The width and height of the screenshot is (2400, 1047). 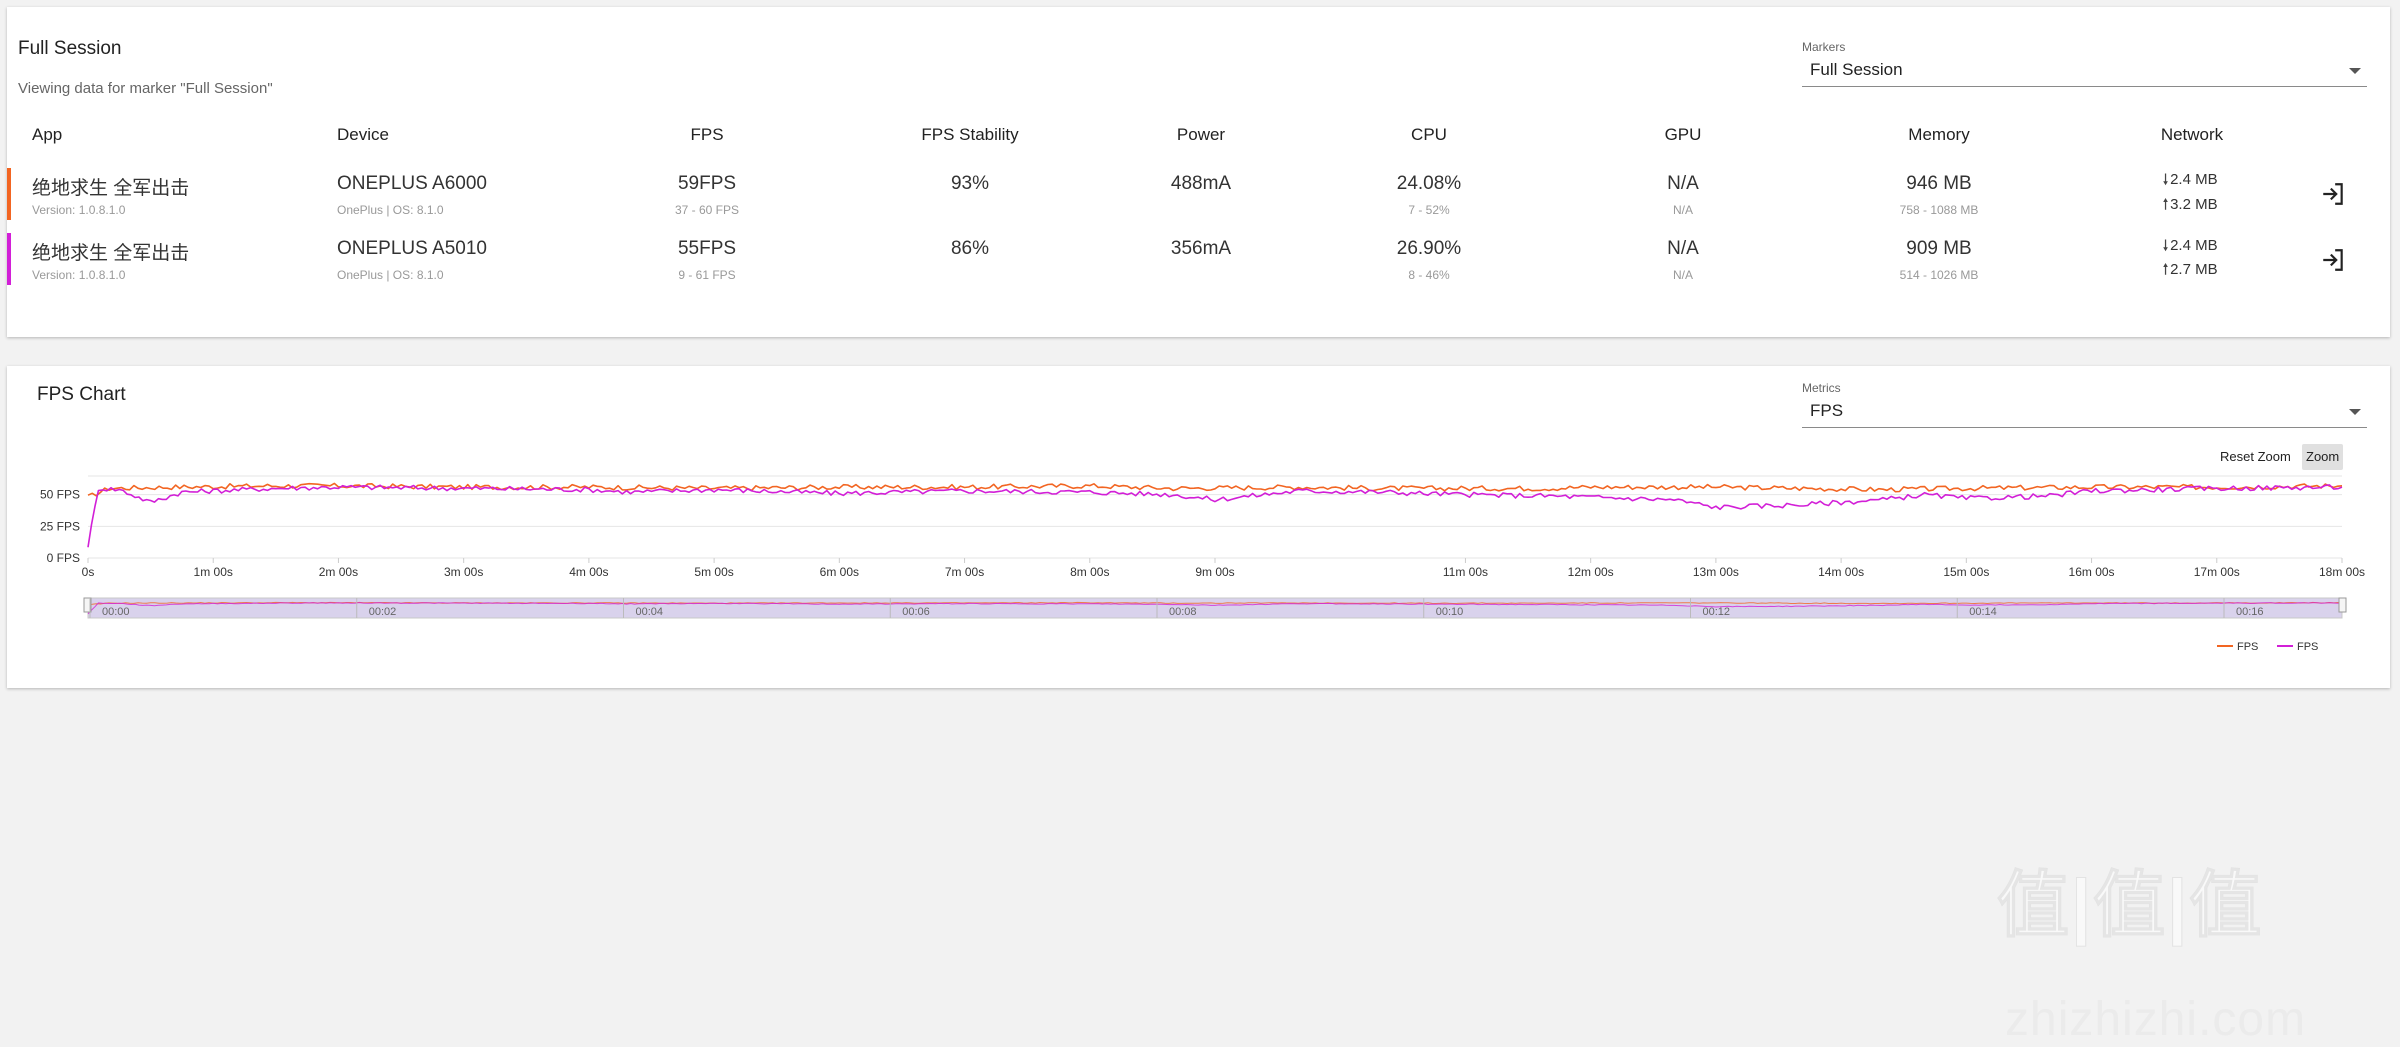 What do you see at coordinates (1089, 572) in the screenshot?
I see `x-tick-label: 8m 00s` at bounding box center [1089, 572].